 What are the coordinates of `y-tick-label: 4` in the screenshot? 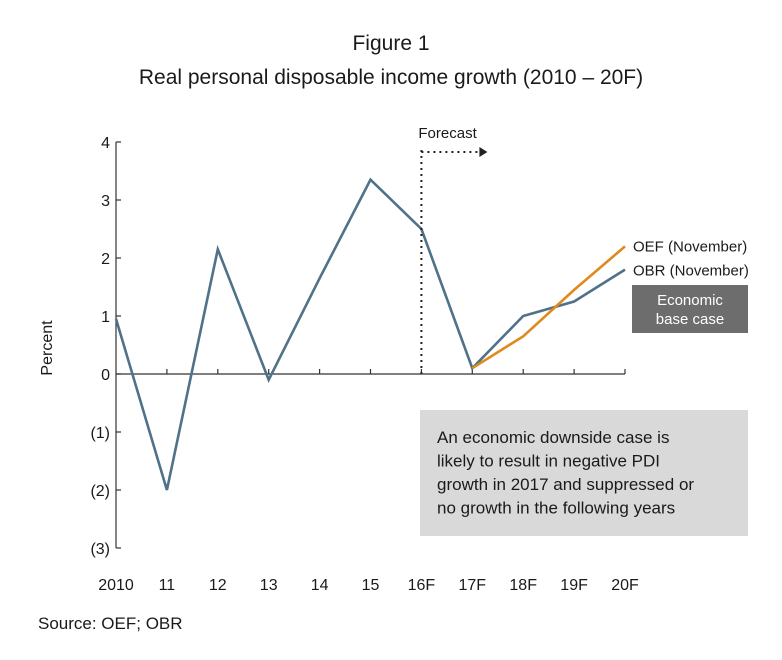 It's located at (105, 143).